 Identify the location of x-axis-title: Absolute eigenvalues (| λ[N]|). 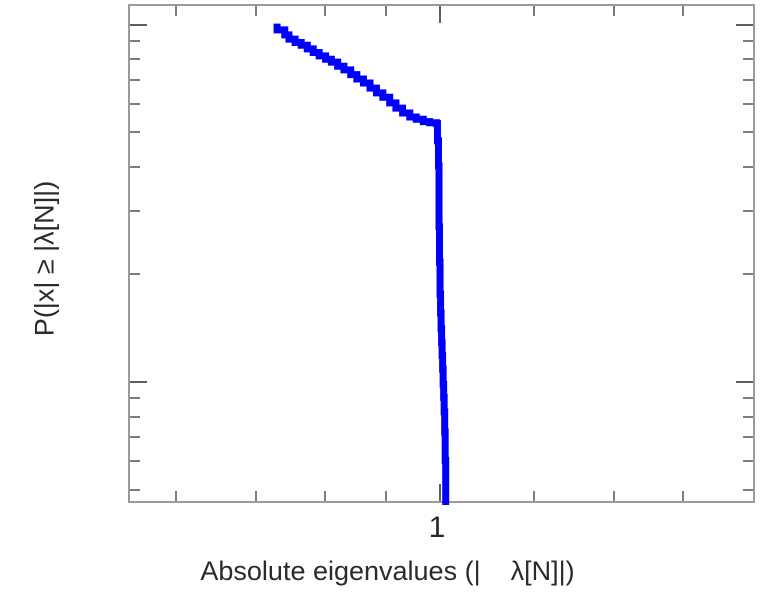
(387, 571).